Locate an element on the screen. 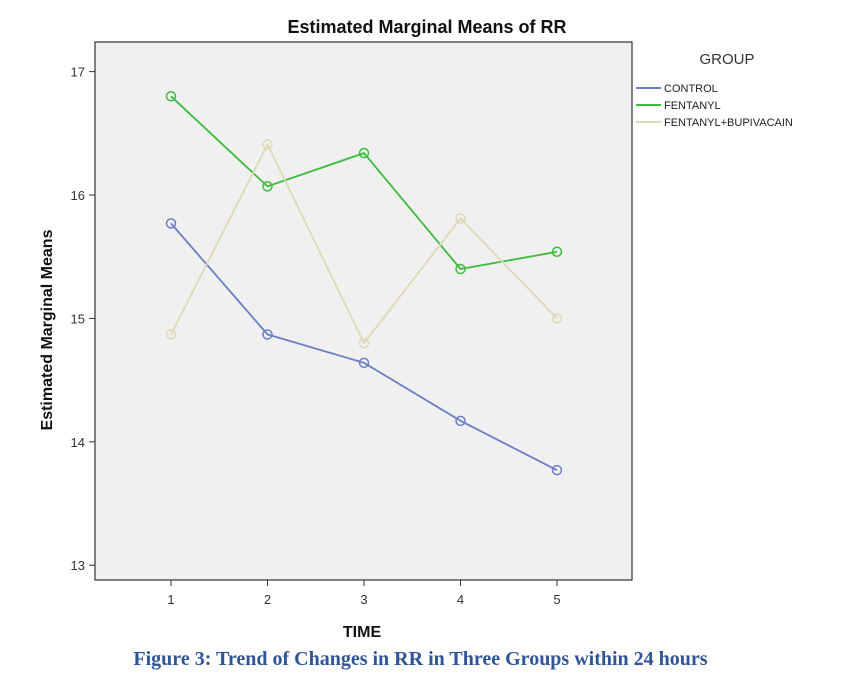  y-tick-label: 14 is located at coordinates (78, 442).